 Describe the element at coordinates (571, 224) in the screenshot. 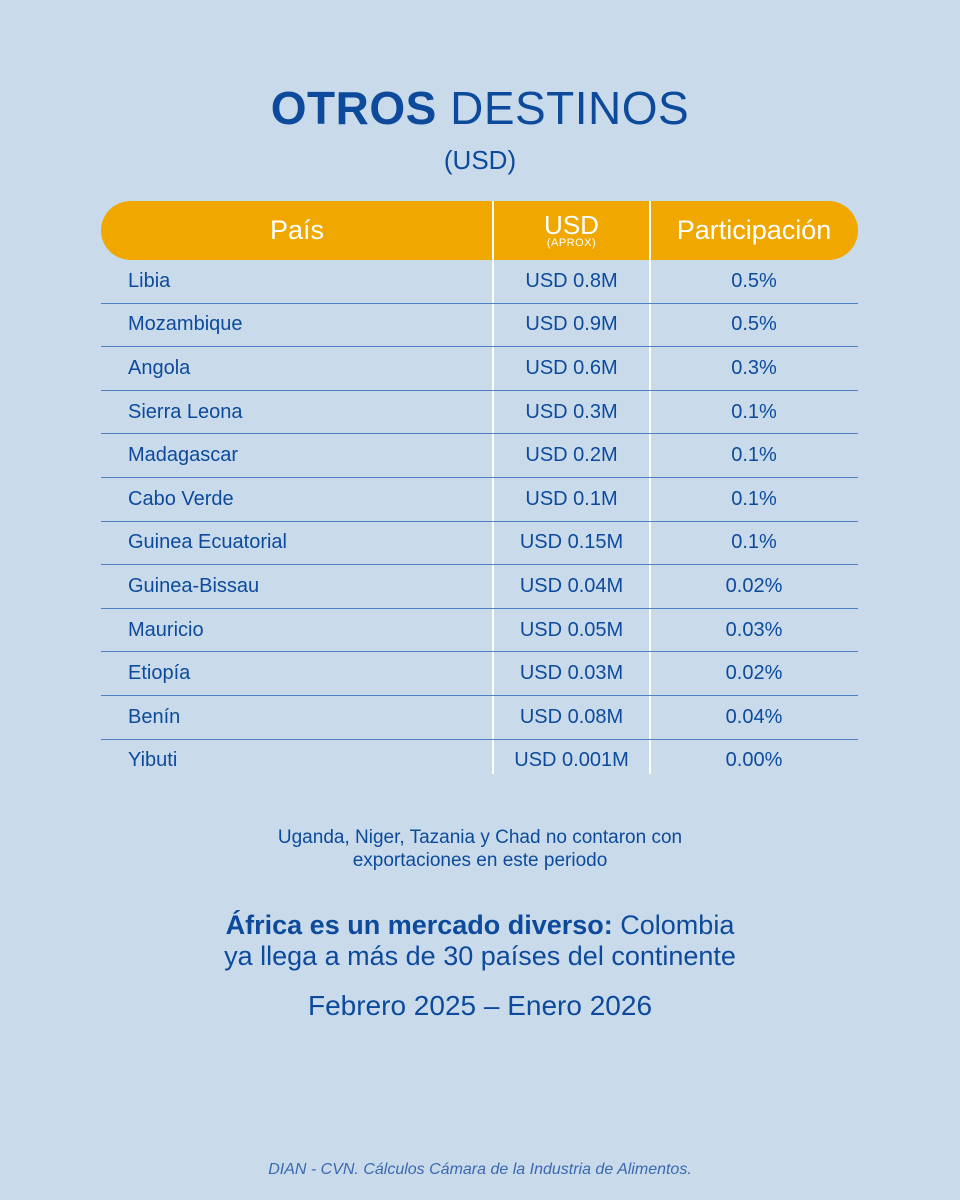

I see `header-usd-label: USD` at that location.